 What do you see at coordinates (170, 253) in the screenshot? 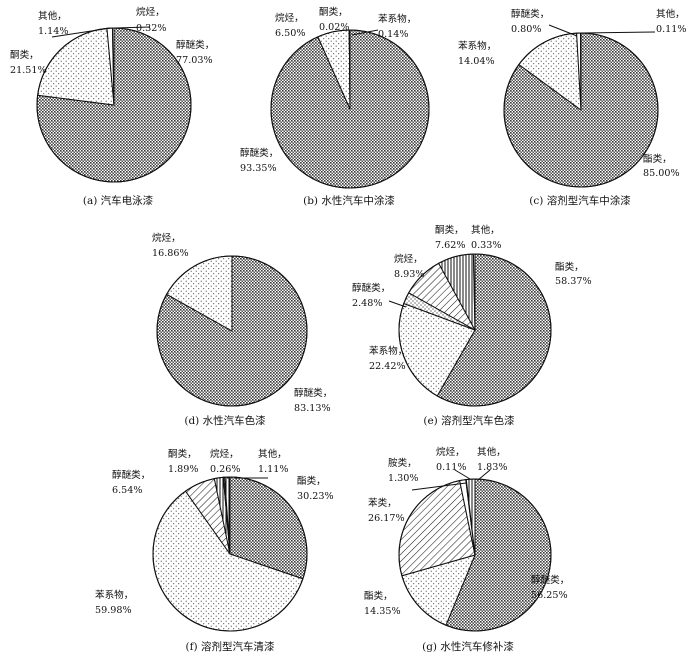
I see `slice-value-d-1: 16.86%` at bounding box center [170, 253].